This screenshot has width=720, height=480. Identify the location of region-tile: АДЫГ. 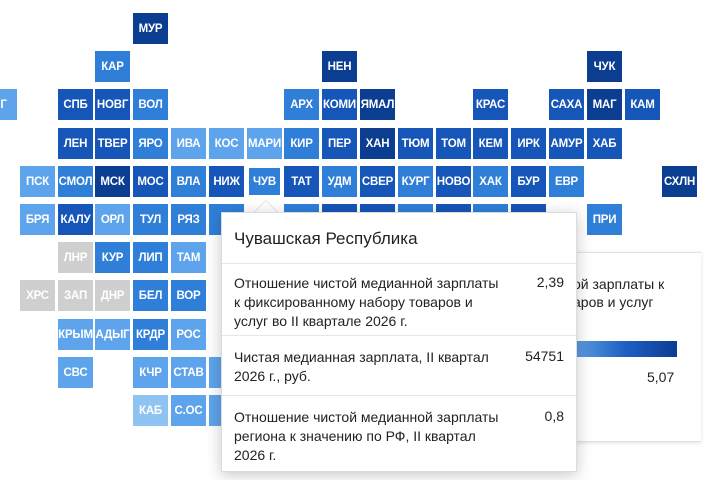
(112, 334).